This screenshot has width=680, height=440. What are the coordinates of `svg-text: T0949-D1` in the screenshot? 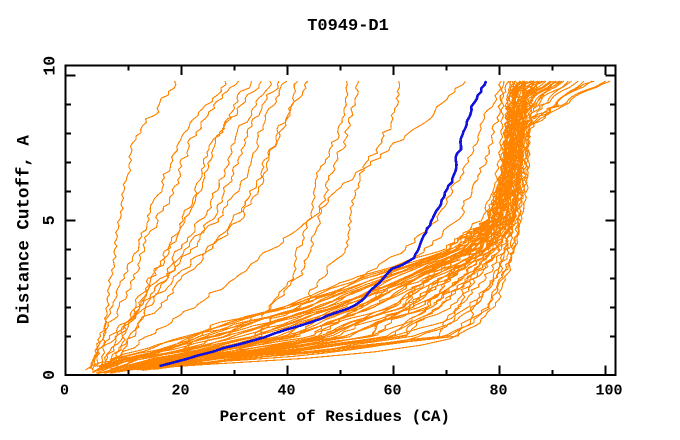 It's located at (348, 26).